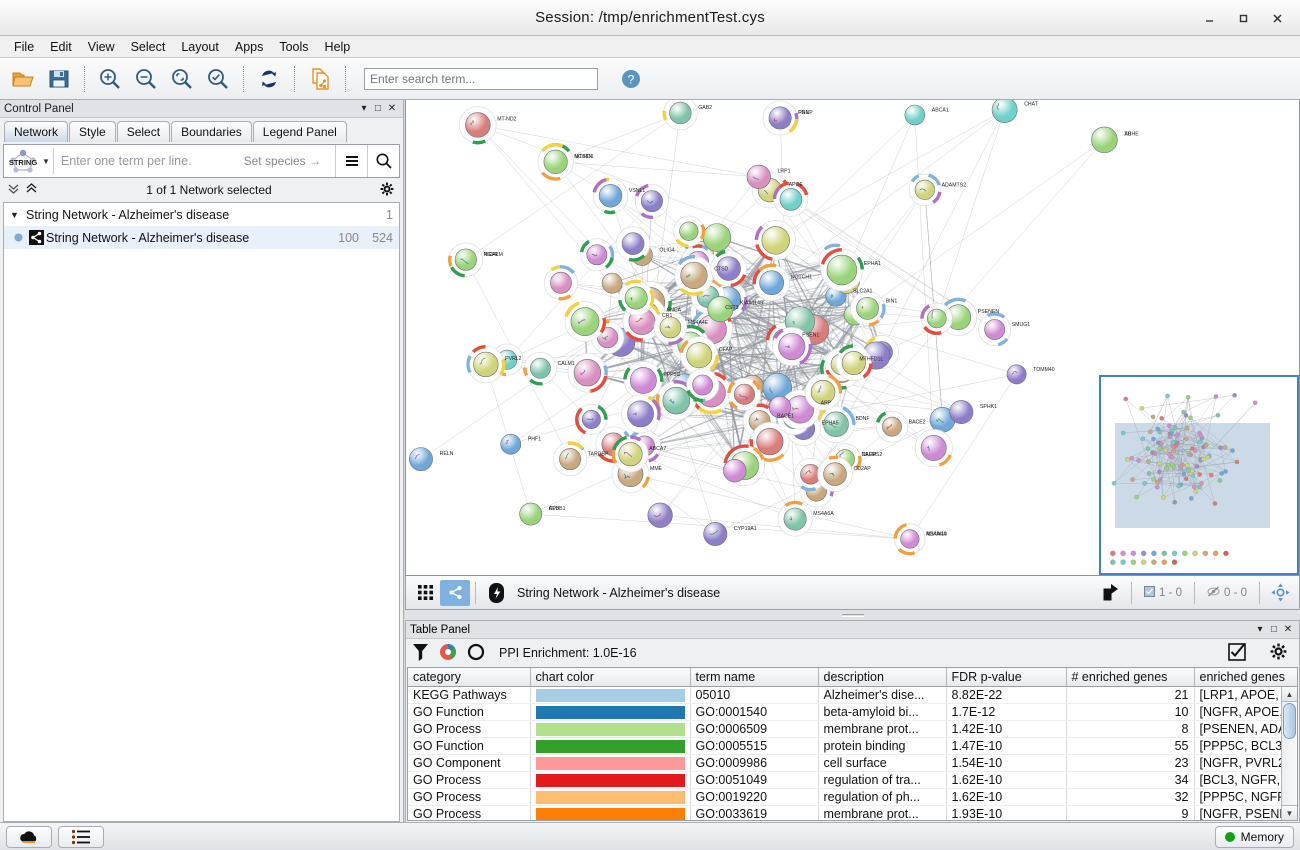  What do you see at coordinates (143, 131) in the screenshot?
I see `tab-select: Select` at bounding box center [143, 131].